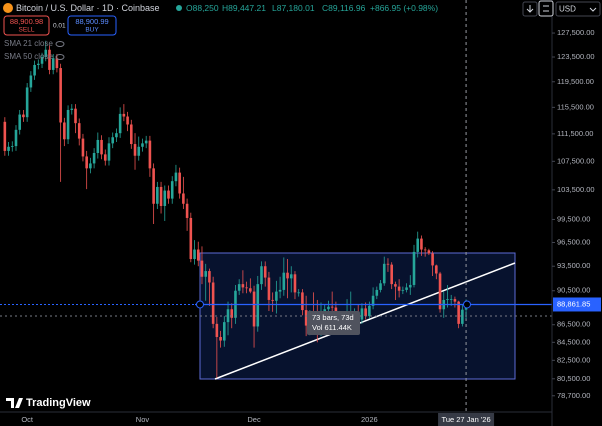 This screenshot has width=602, height=426. I want to click on y-tick-label: 111,500.00, so click(575, 133).